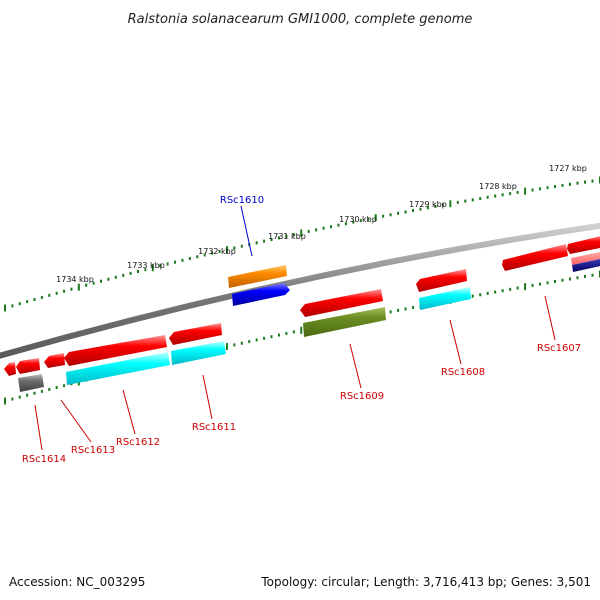  What do you see at coordinates (583, 244) in the screenshot?
I see `gene-right-edge-cds` at bounding box center [583, 244].